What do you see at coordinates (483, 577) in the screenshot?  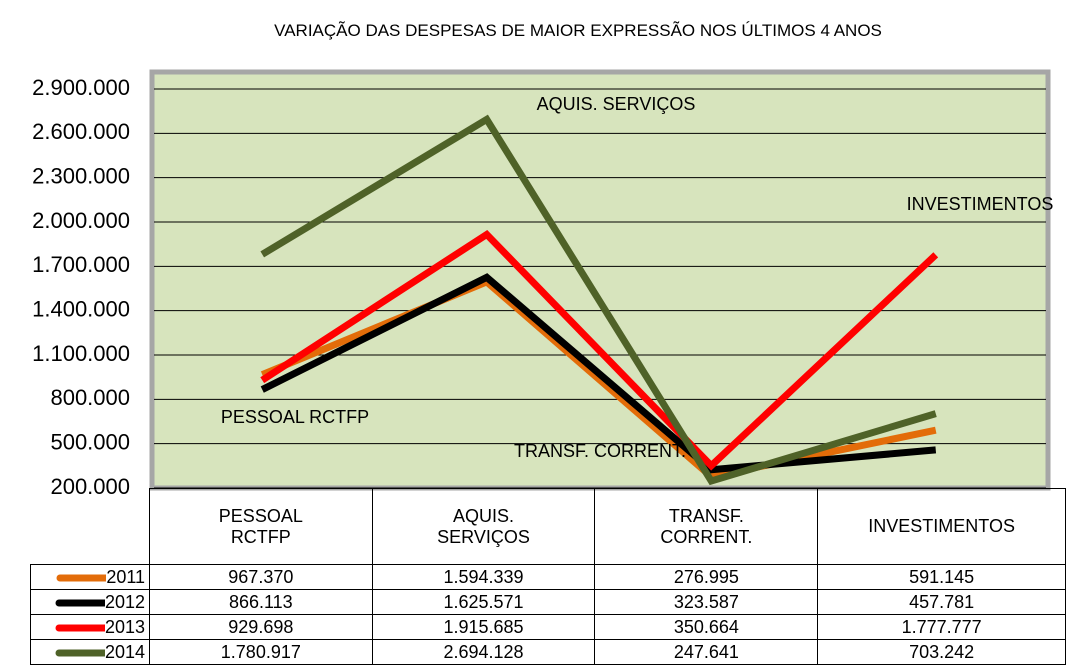 I see `value-cell: 1.594.339` at bounding box center [483, 577].